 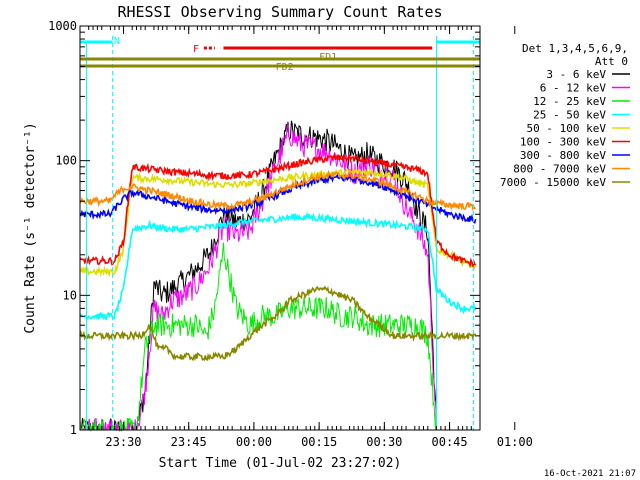 I want to click on fd2-label: FD2, so click(x=285, y=67).